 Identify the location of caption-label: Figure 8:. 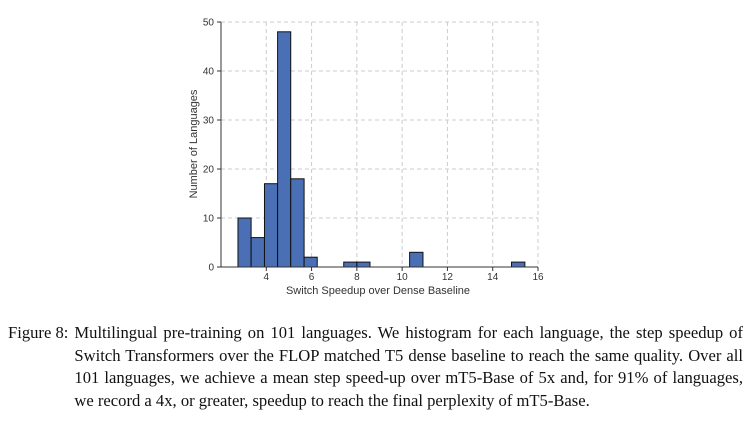
(38, 332).